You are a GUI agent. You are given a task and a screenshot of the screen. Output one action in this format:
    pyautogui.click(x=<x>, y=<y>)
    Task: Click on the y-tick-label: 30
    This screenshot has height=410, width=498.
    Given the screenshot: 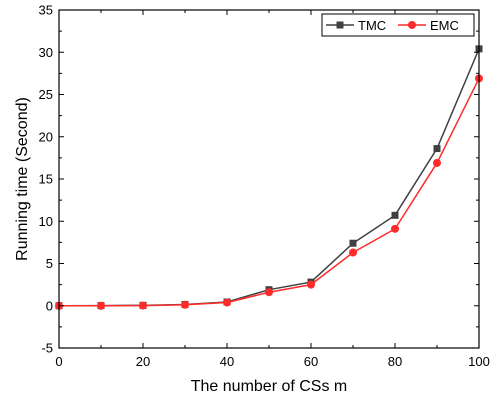 What is the action you would take?
    pyautogui.click(x=46, y=52)
    